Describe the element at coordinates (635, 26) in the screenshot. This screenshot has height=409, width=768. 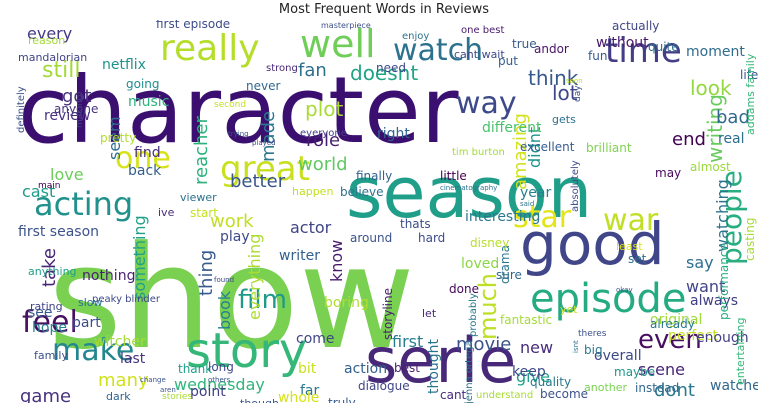
I see `word-actually: actually` at that location.